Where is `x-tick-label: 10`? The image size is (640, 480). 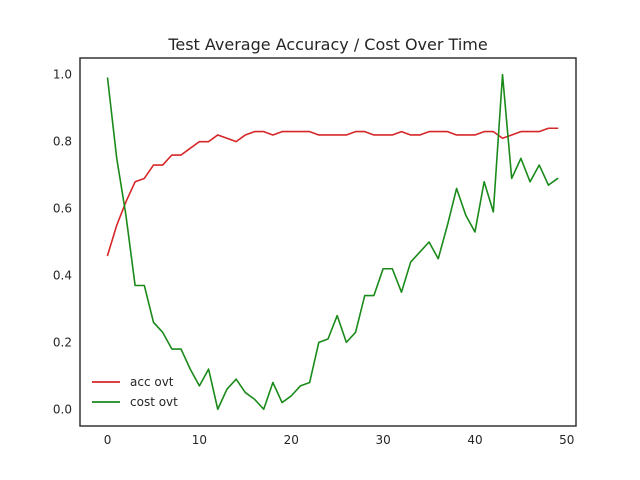 x-tick-label: 10 is located at coordinates (199, 440).